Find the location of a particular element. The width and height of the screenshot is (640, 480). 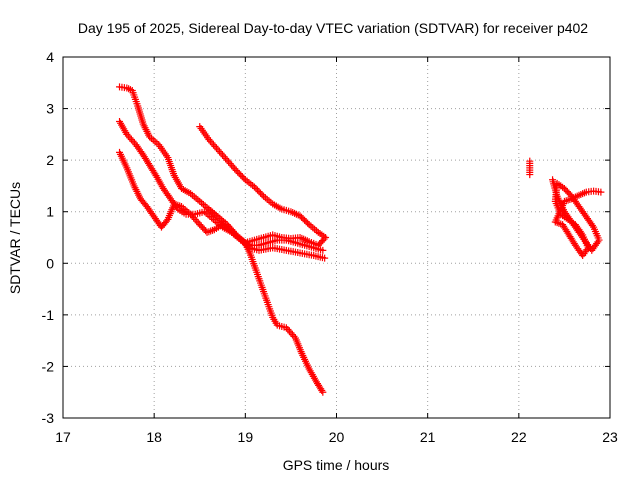

x-tick-label: 19 is located at coordinates (246, 437).